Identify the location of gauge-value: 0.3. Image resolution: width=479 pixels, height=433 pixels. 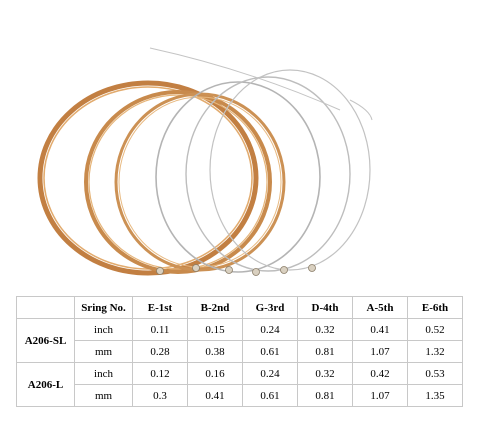
(160, 395).